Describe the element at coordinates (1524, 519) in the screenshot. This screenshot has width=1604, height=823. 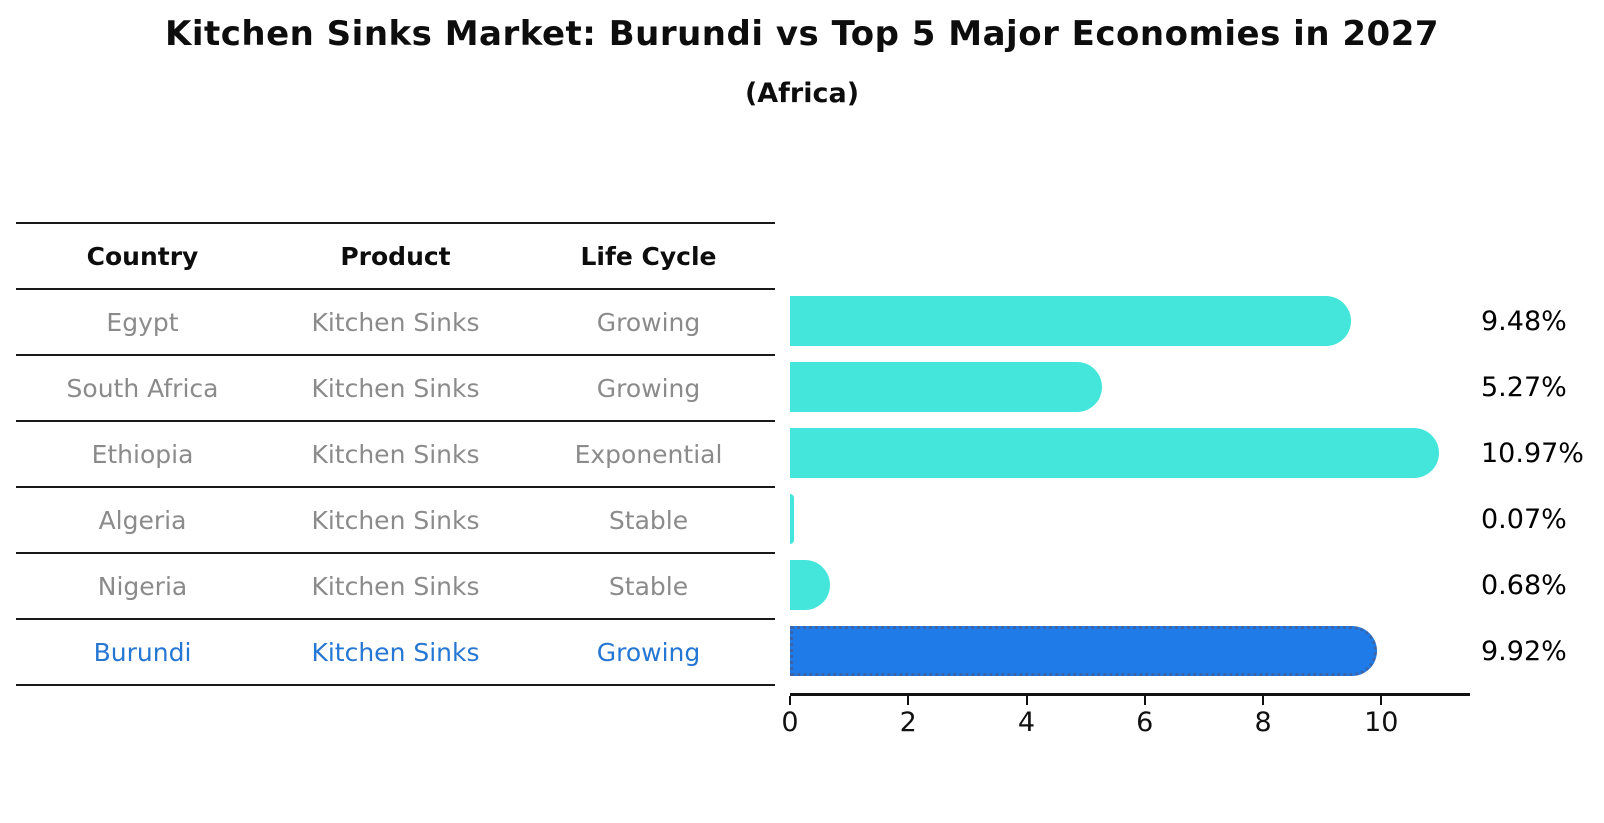
I see `value-label-algeria: 0.07%` at that location.